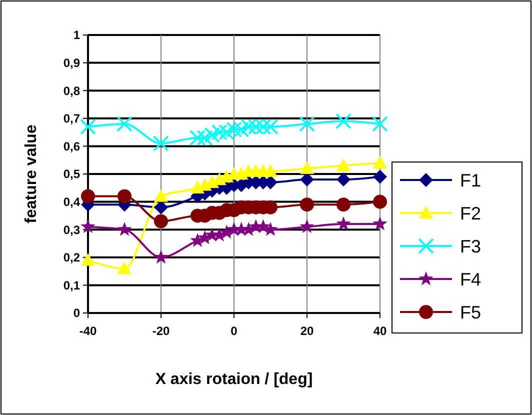  Describe the element at coordinates (76, 35) in the screenshot. I see `y-tick-label: 1` at that location.